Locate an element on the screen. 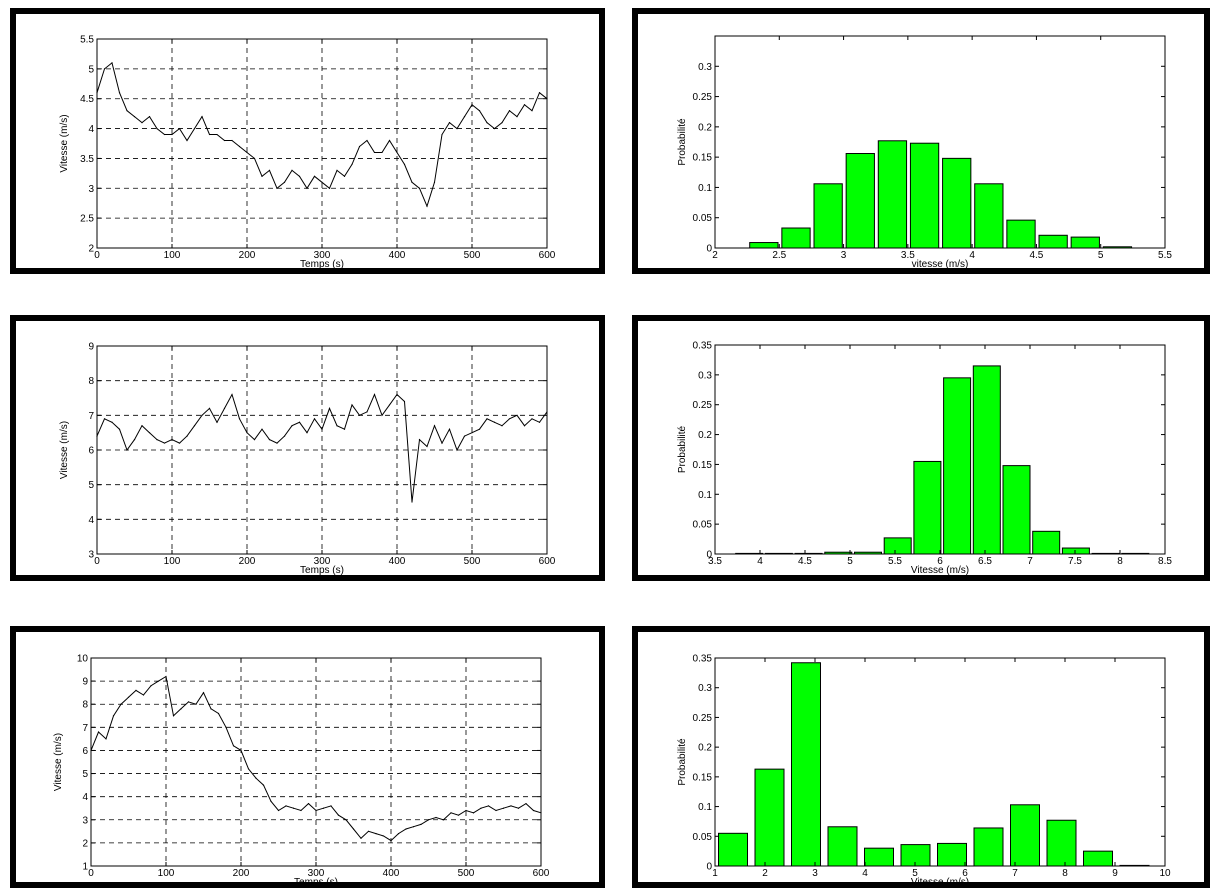 This screenshot has width=1210, height=894. x-tick-label: 400 is located at coordinates (397, 255).